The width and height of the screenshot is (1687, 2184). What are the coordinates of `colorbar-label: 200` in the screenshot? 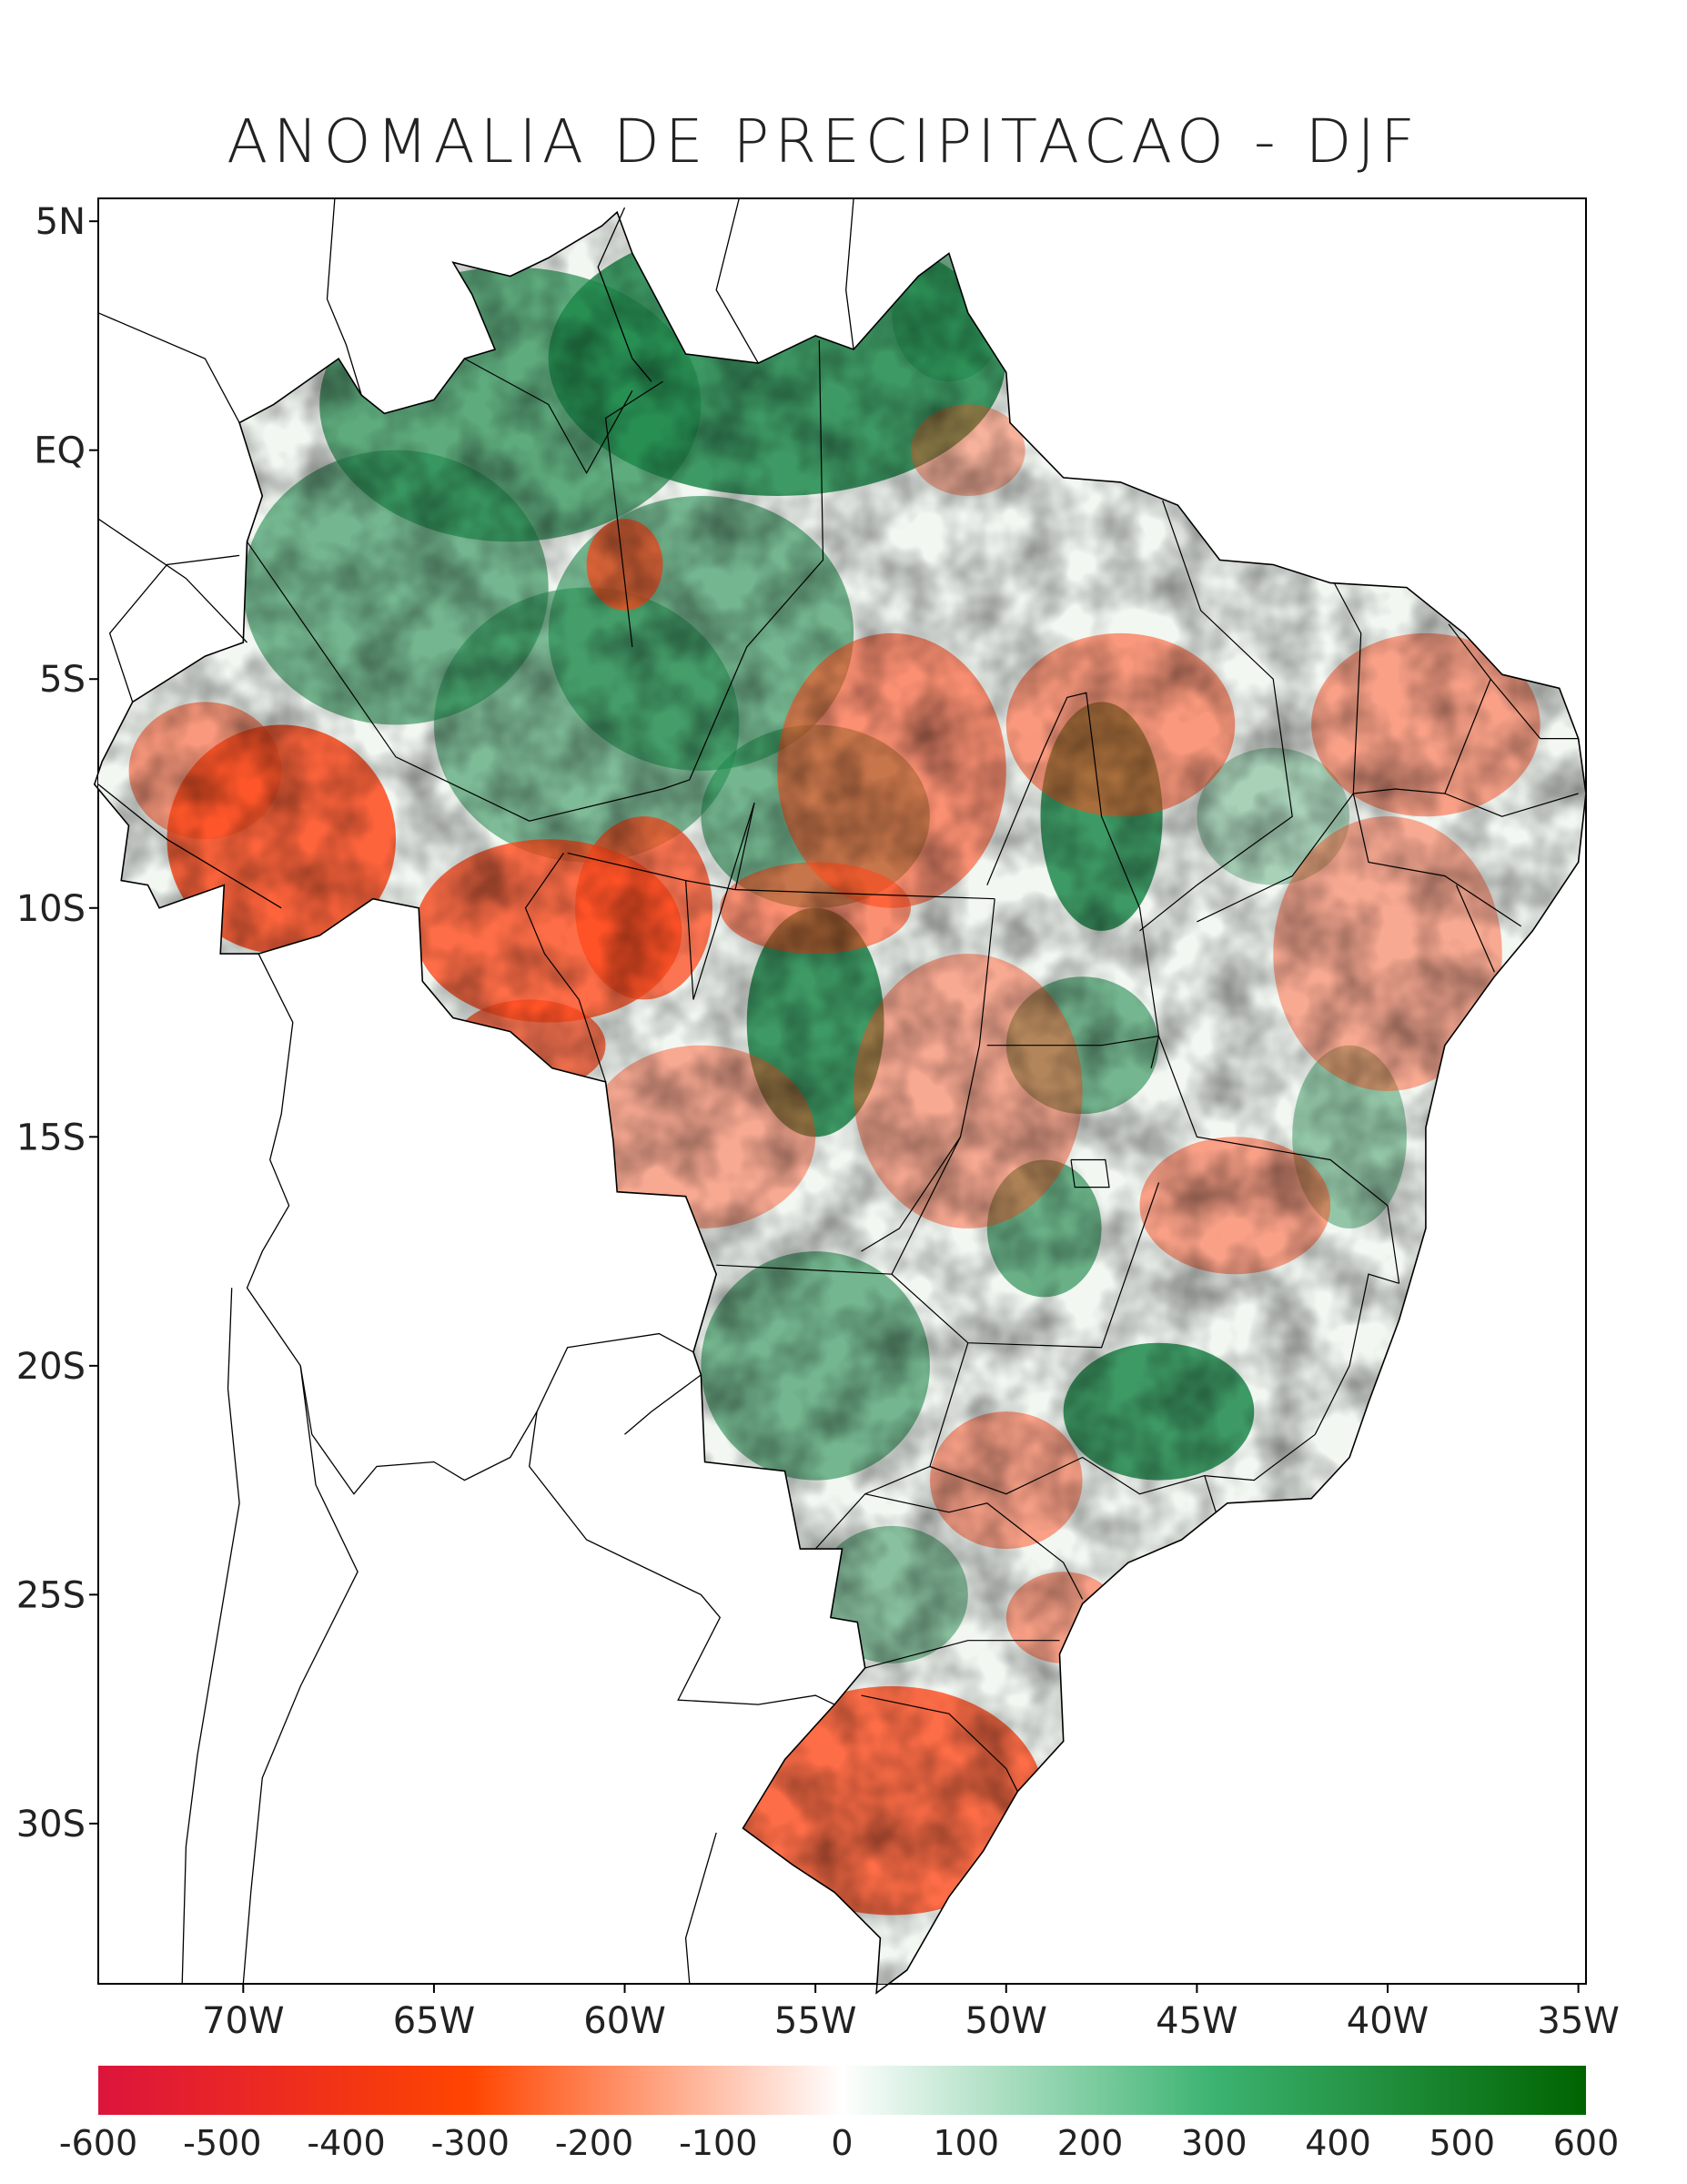 It's located at (1091, 2143).